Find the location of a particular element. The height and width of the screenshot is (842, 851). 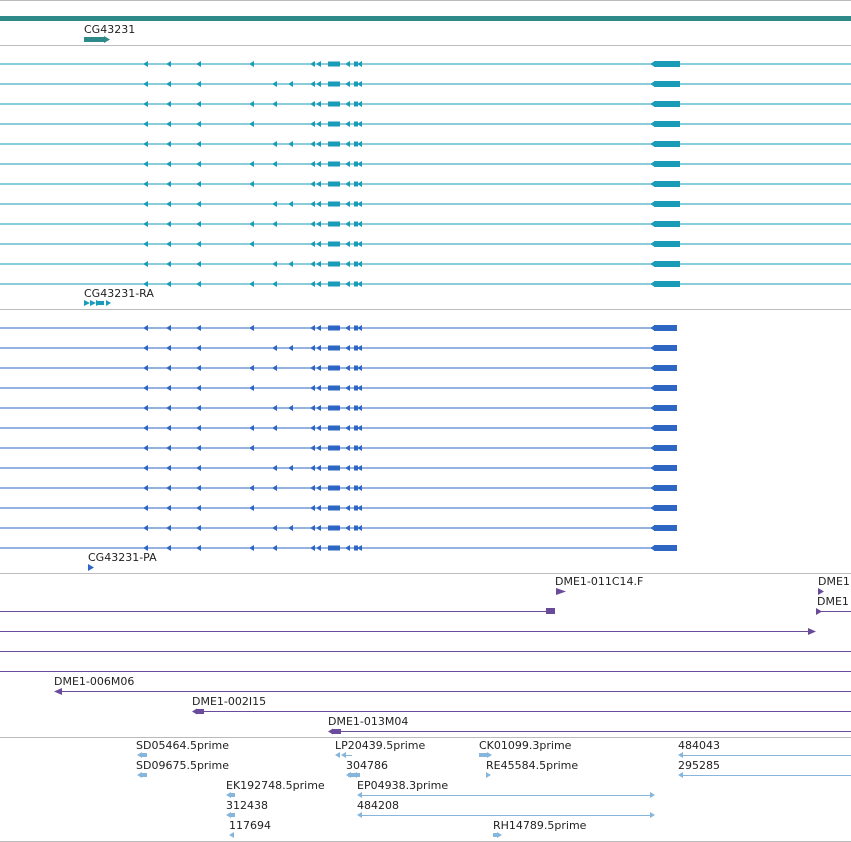

est-label-lp20439: LP20439.5prime is located at coordinates (380, 745).